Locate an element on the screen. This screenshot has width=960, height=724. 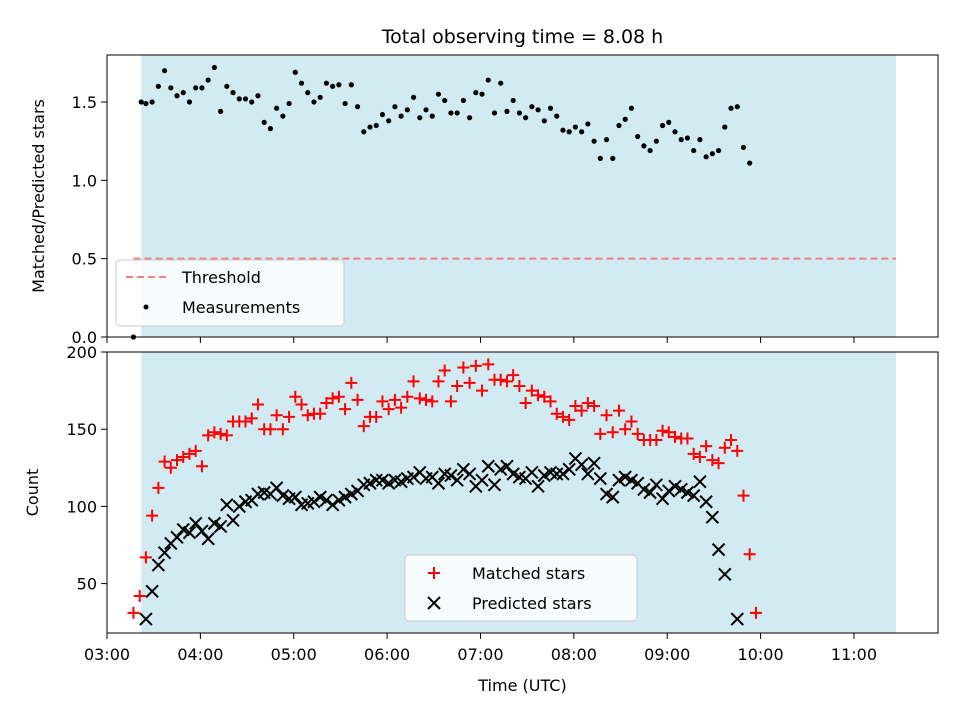
legend-predicted-swatch is located at coordinates (434, 603).